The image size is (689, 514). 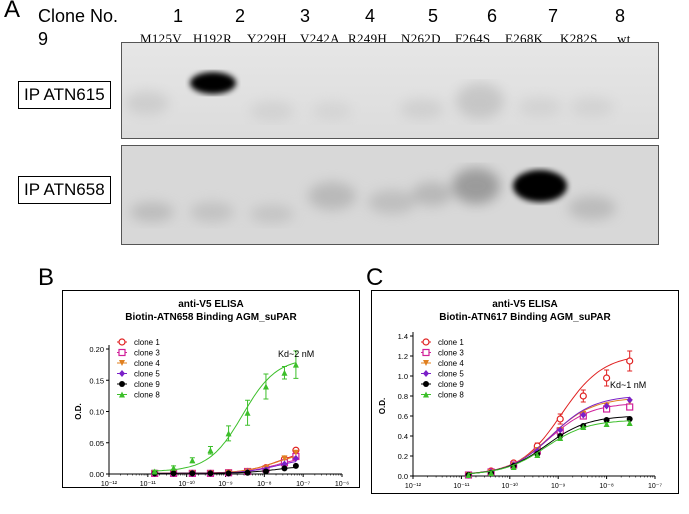 I want to click on chart-c-subtitle: Biotin-ATN617 Binding AGM_suPAR, so click(x=525, y=317).